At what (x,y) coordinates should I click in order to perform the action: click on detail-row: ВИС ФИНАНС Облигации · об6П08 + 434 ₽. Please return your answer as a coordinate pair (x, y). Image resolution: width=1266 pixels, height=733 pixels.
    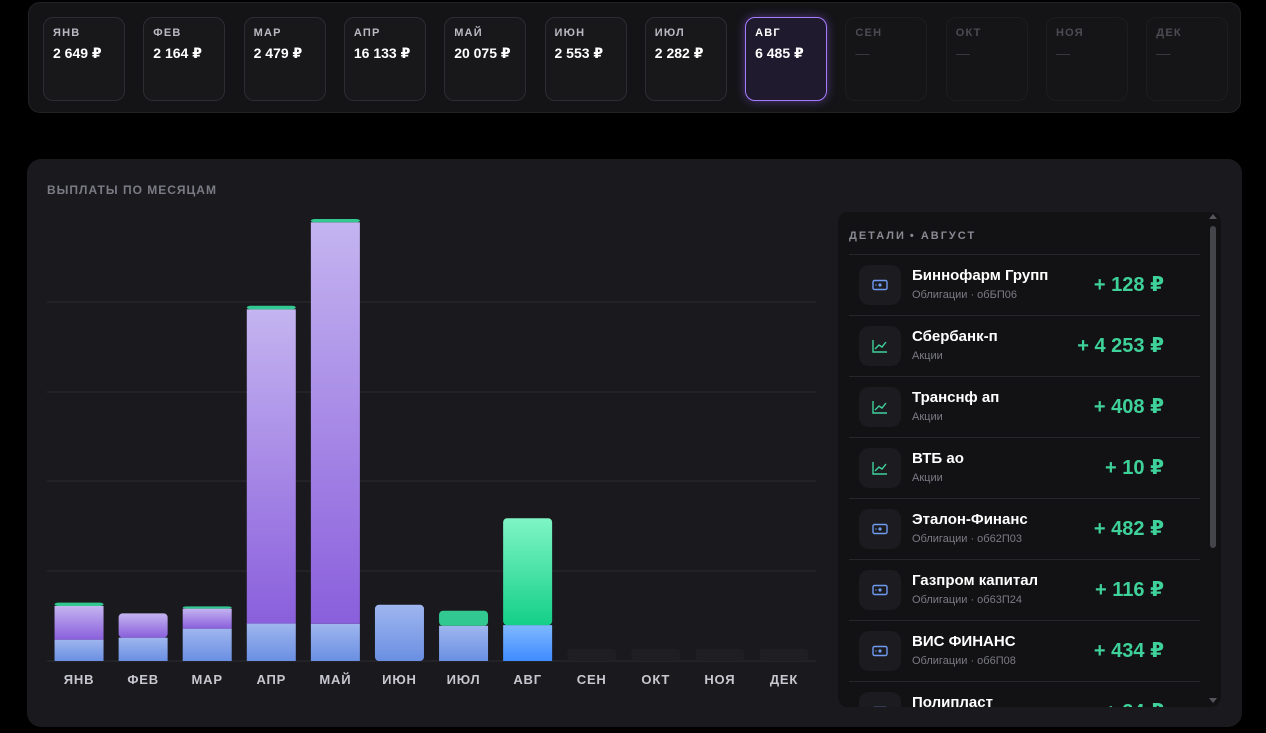
    Looking at the image, I should click on (1024, 650).